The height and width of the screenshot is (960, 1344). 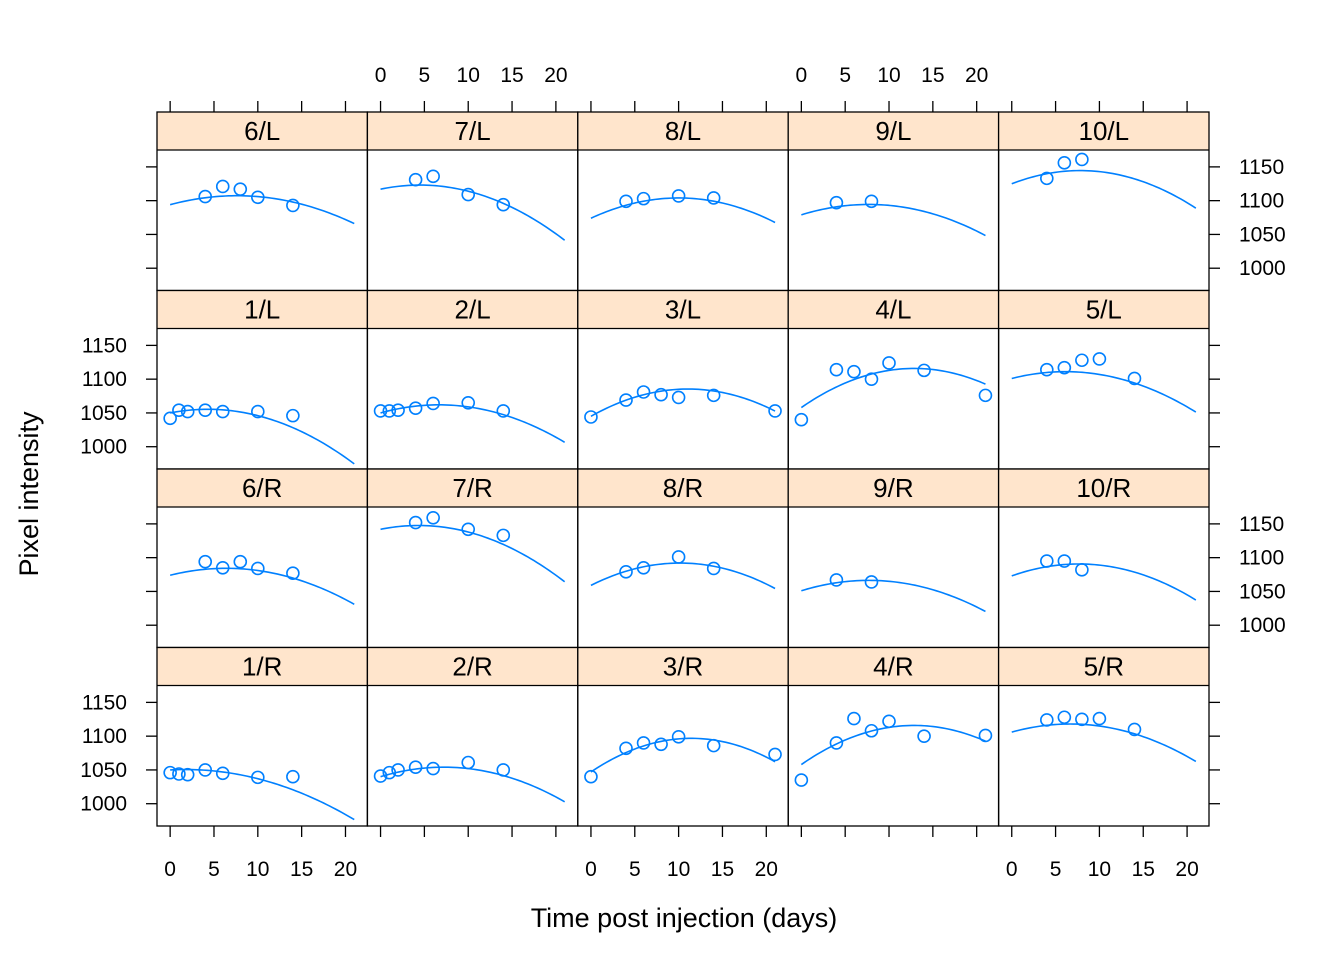 I want to click on panel-strip-label: 7/L, so click(x=473, y=131).